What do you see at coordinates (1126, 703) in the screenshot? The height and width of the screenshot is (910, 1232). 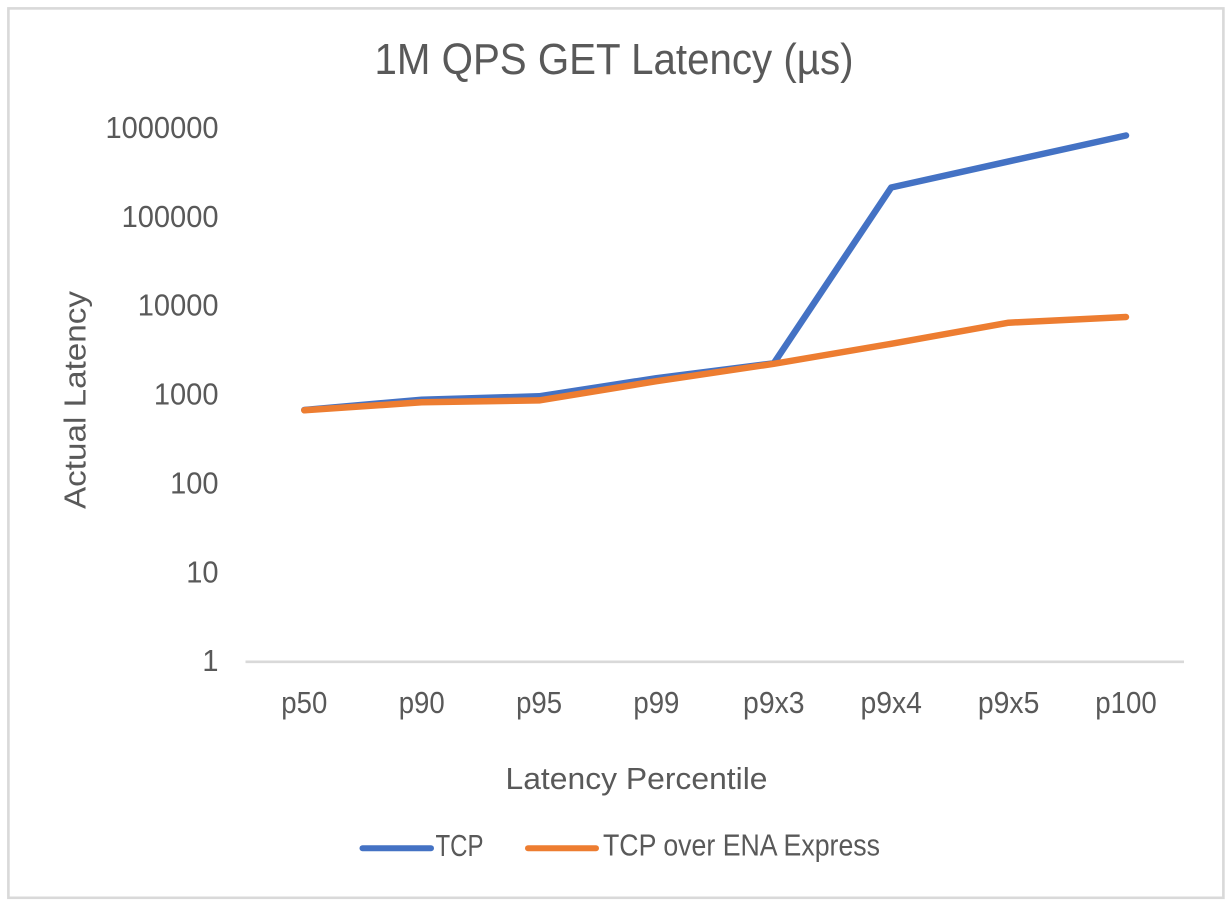 I see `svg-text: p100` at bounding box center [1126, 703].